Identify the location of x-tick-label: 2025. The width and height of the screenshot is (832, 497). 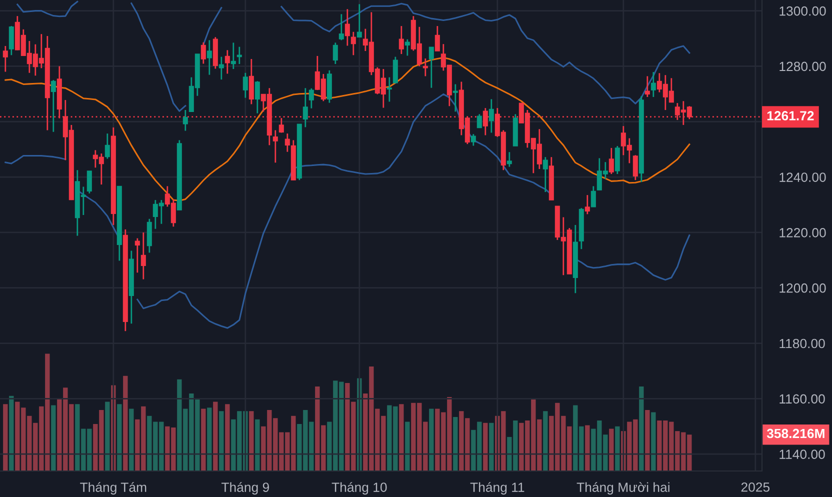
(755, 487).